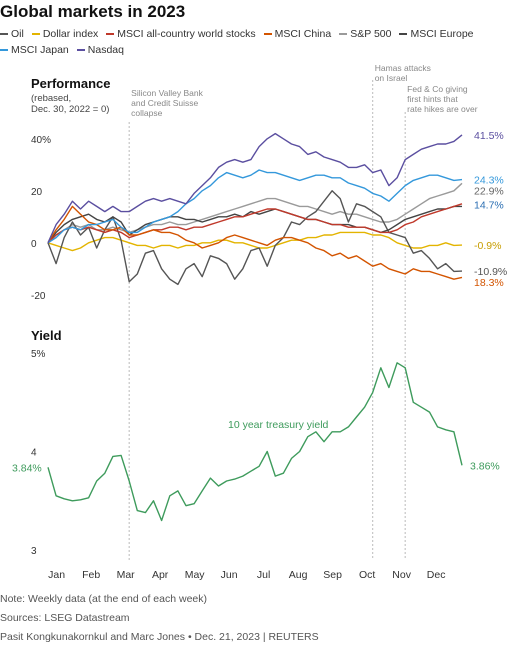  I want to click on legend-label: MSCI Europe, so click(442, 34).